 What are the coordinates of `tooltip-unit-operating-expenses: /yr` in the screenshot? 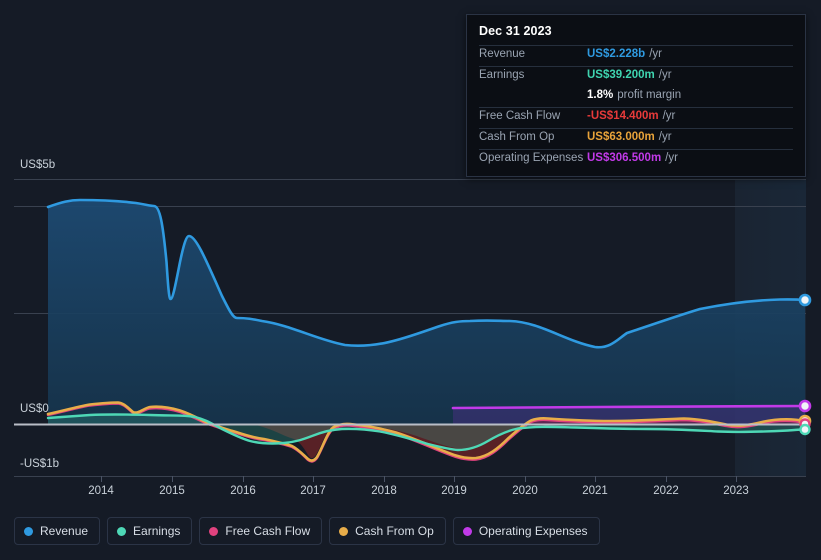 It's located at (671, 158).